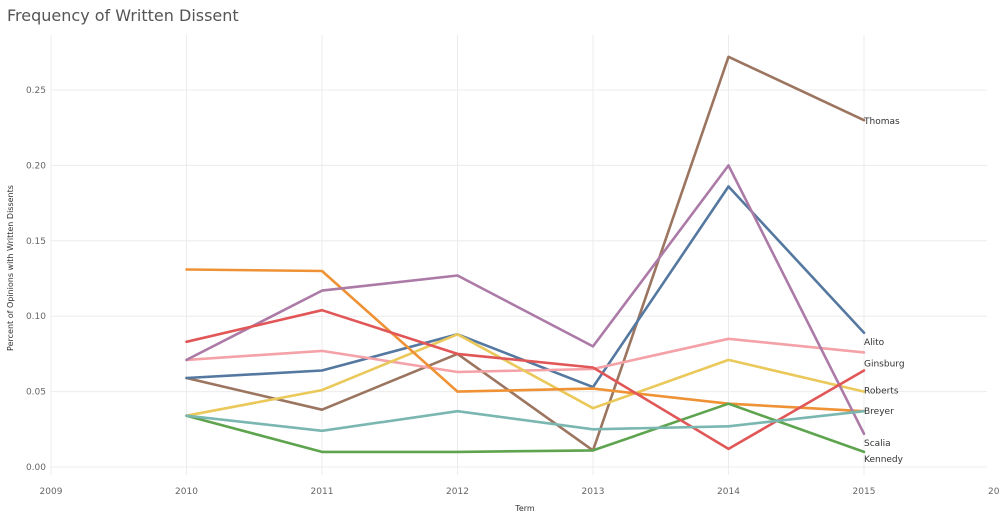 The image size is (999, 521). Describe the element at coordinates (884, 460) in the screenshot. I see `series-label-kennedy: Kennedy` at that location.